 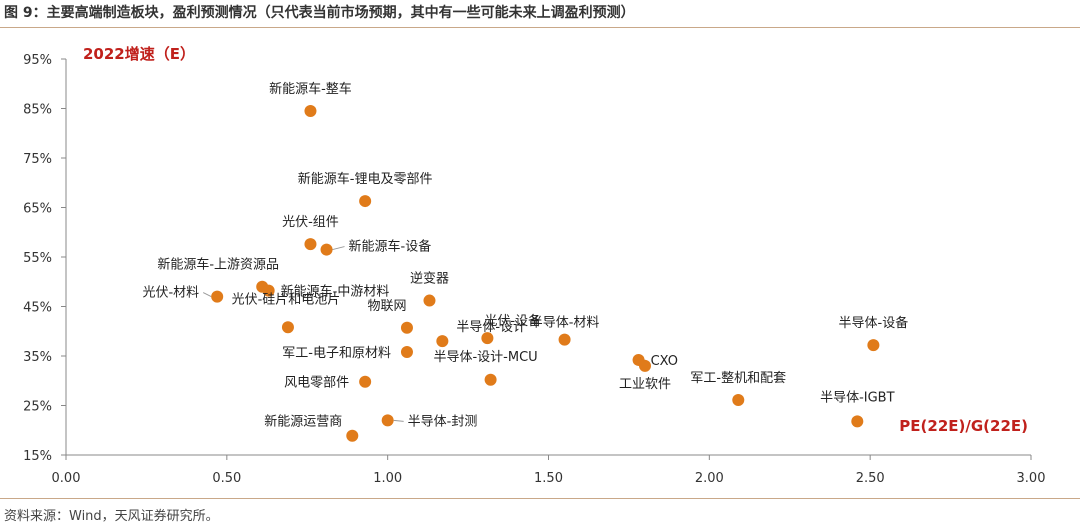 I want to click on point-label: 风电零部件, so click(x=316, y=383).